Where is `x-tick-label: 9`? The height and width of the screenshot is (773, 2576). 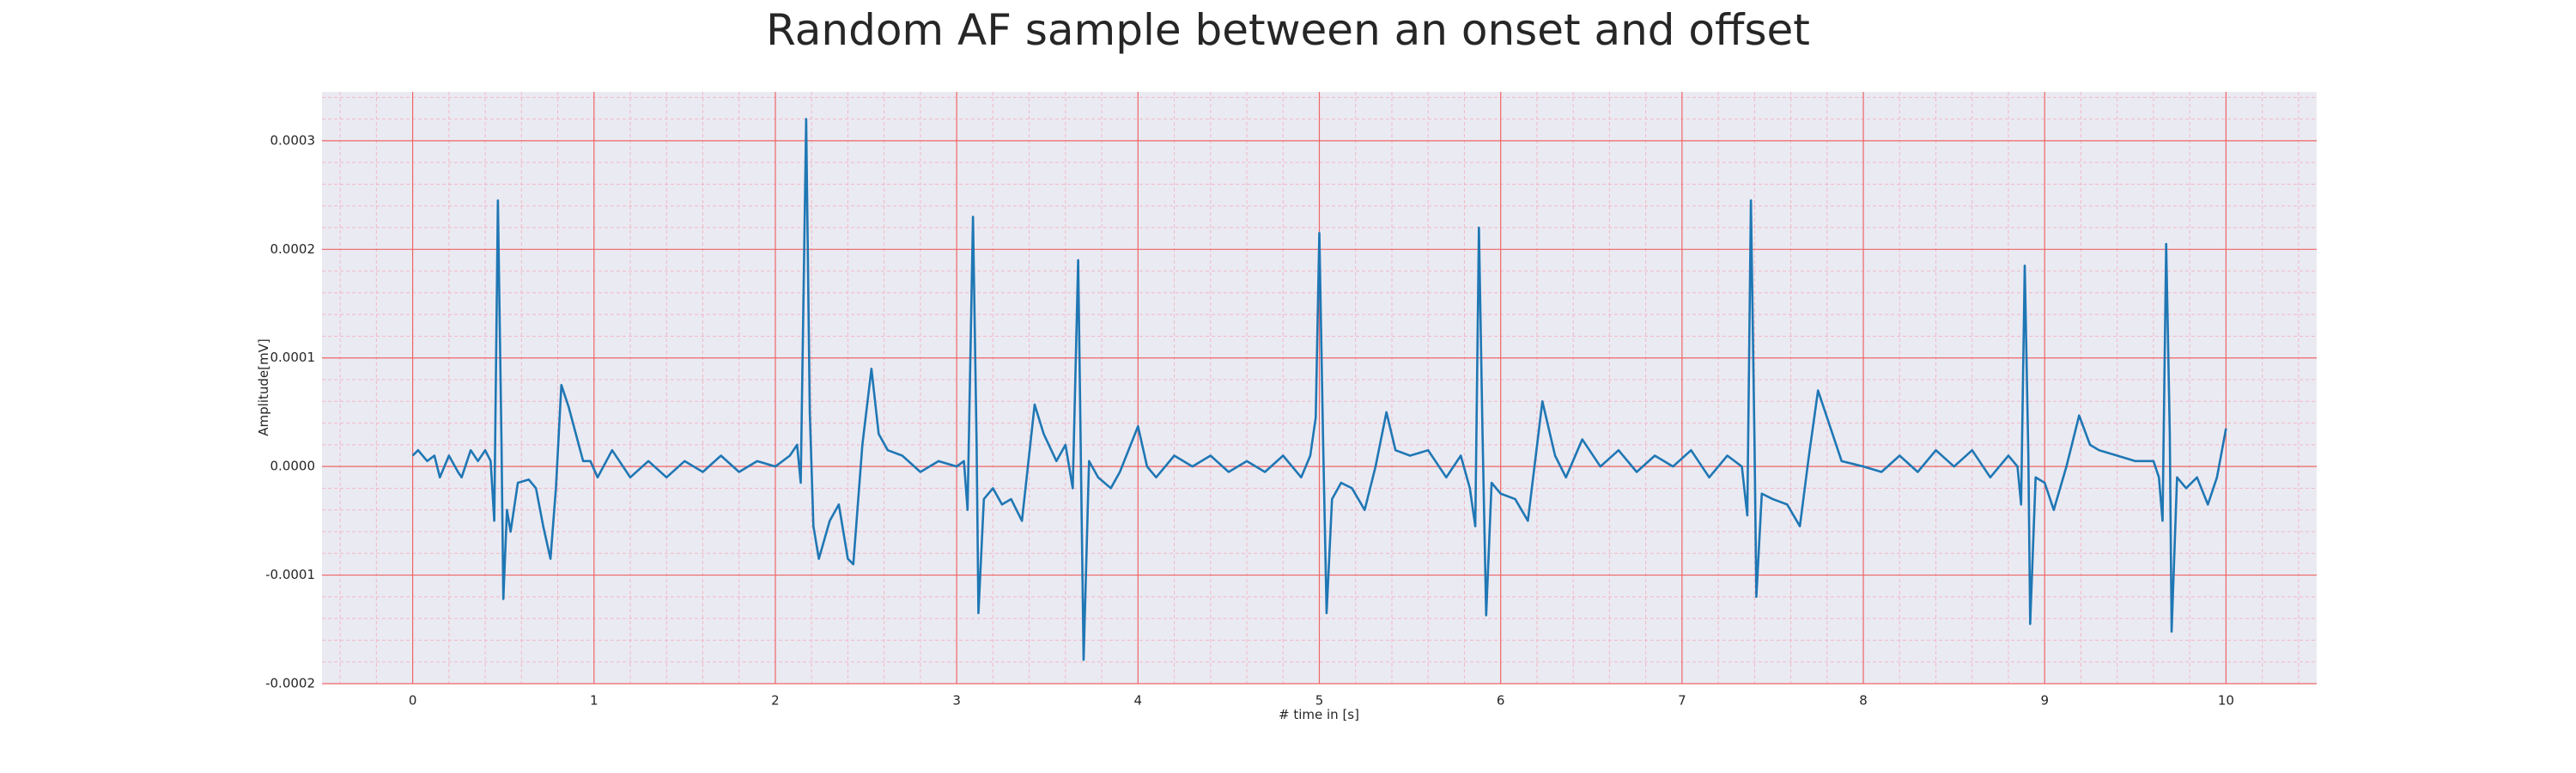 x-tick-label: 9 is located at coordinates (2045, 701).